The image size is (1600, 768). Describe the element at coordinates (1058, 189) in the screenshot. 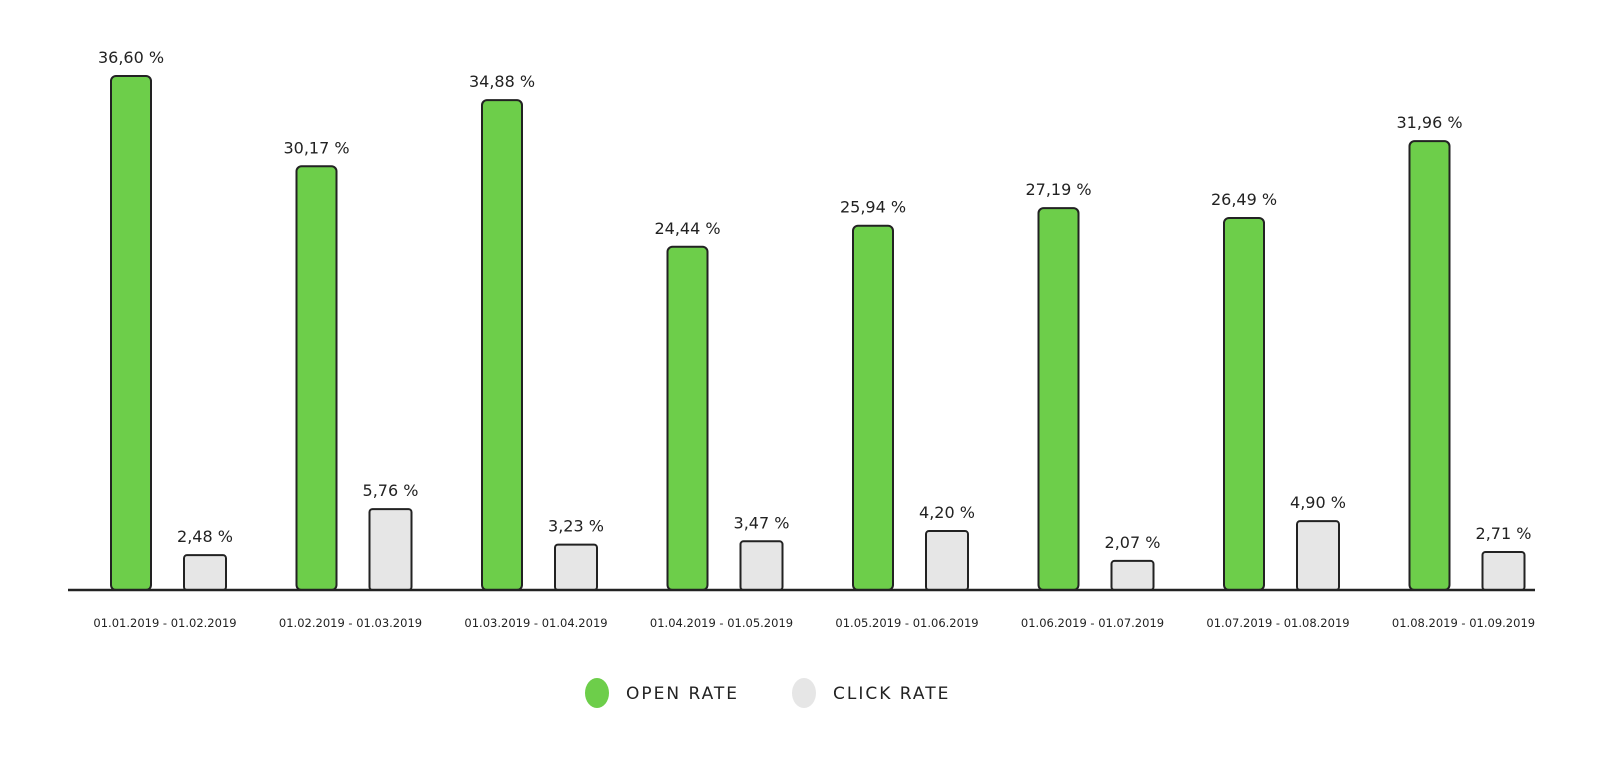

I see `open-rate-label-6: 27,19 %` at that location.